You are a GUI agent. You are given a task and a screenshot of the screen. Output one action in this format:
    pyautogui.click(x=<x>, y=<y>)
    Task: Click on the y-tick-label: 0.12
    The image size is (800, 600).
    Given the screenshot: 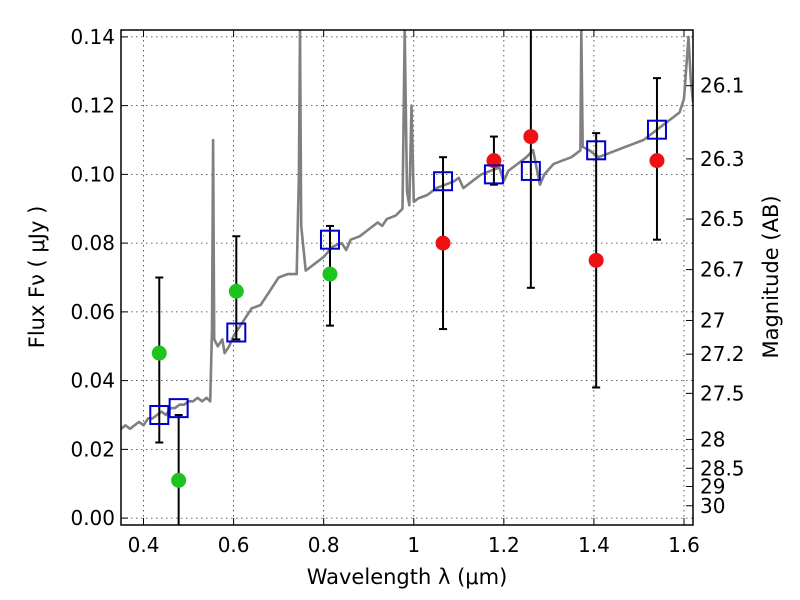 What is the action you would take?
    pyautogui.click(x=92, y=106)
    